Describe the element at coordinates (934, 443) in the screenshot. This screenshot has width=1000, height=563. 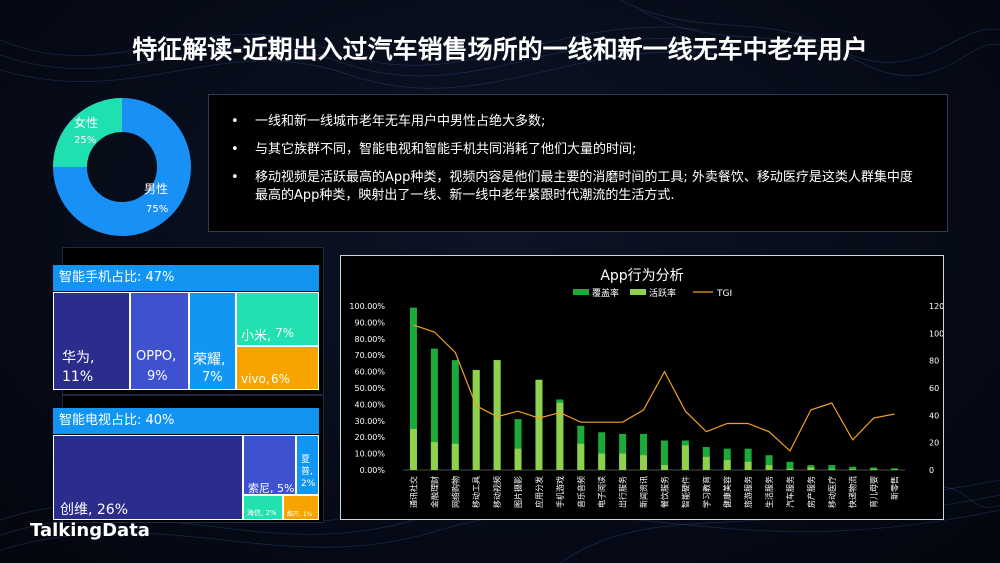
I see `y-right-tick-label: 20` at that location.